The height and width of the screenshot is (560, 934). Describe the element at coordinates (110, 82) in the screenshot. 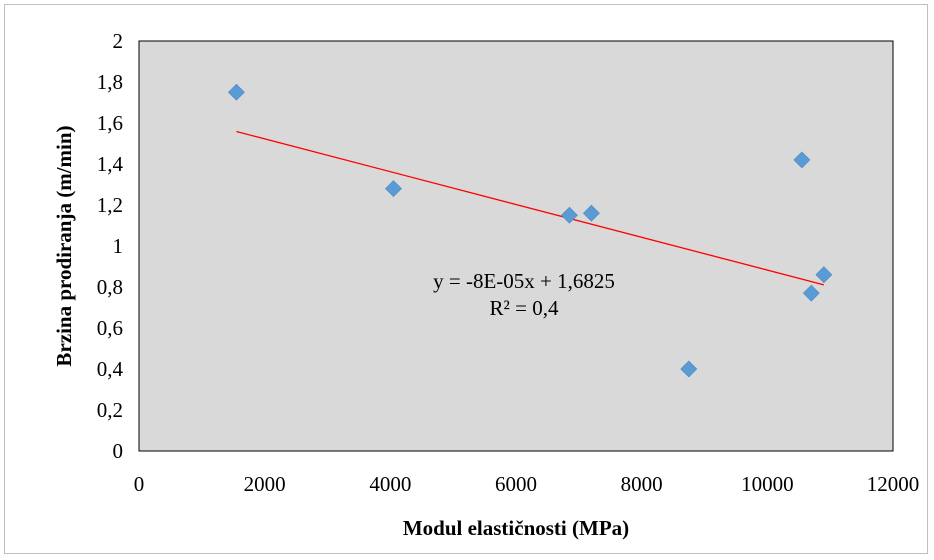

I see `y-tick-label: 1,8` at that location.